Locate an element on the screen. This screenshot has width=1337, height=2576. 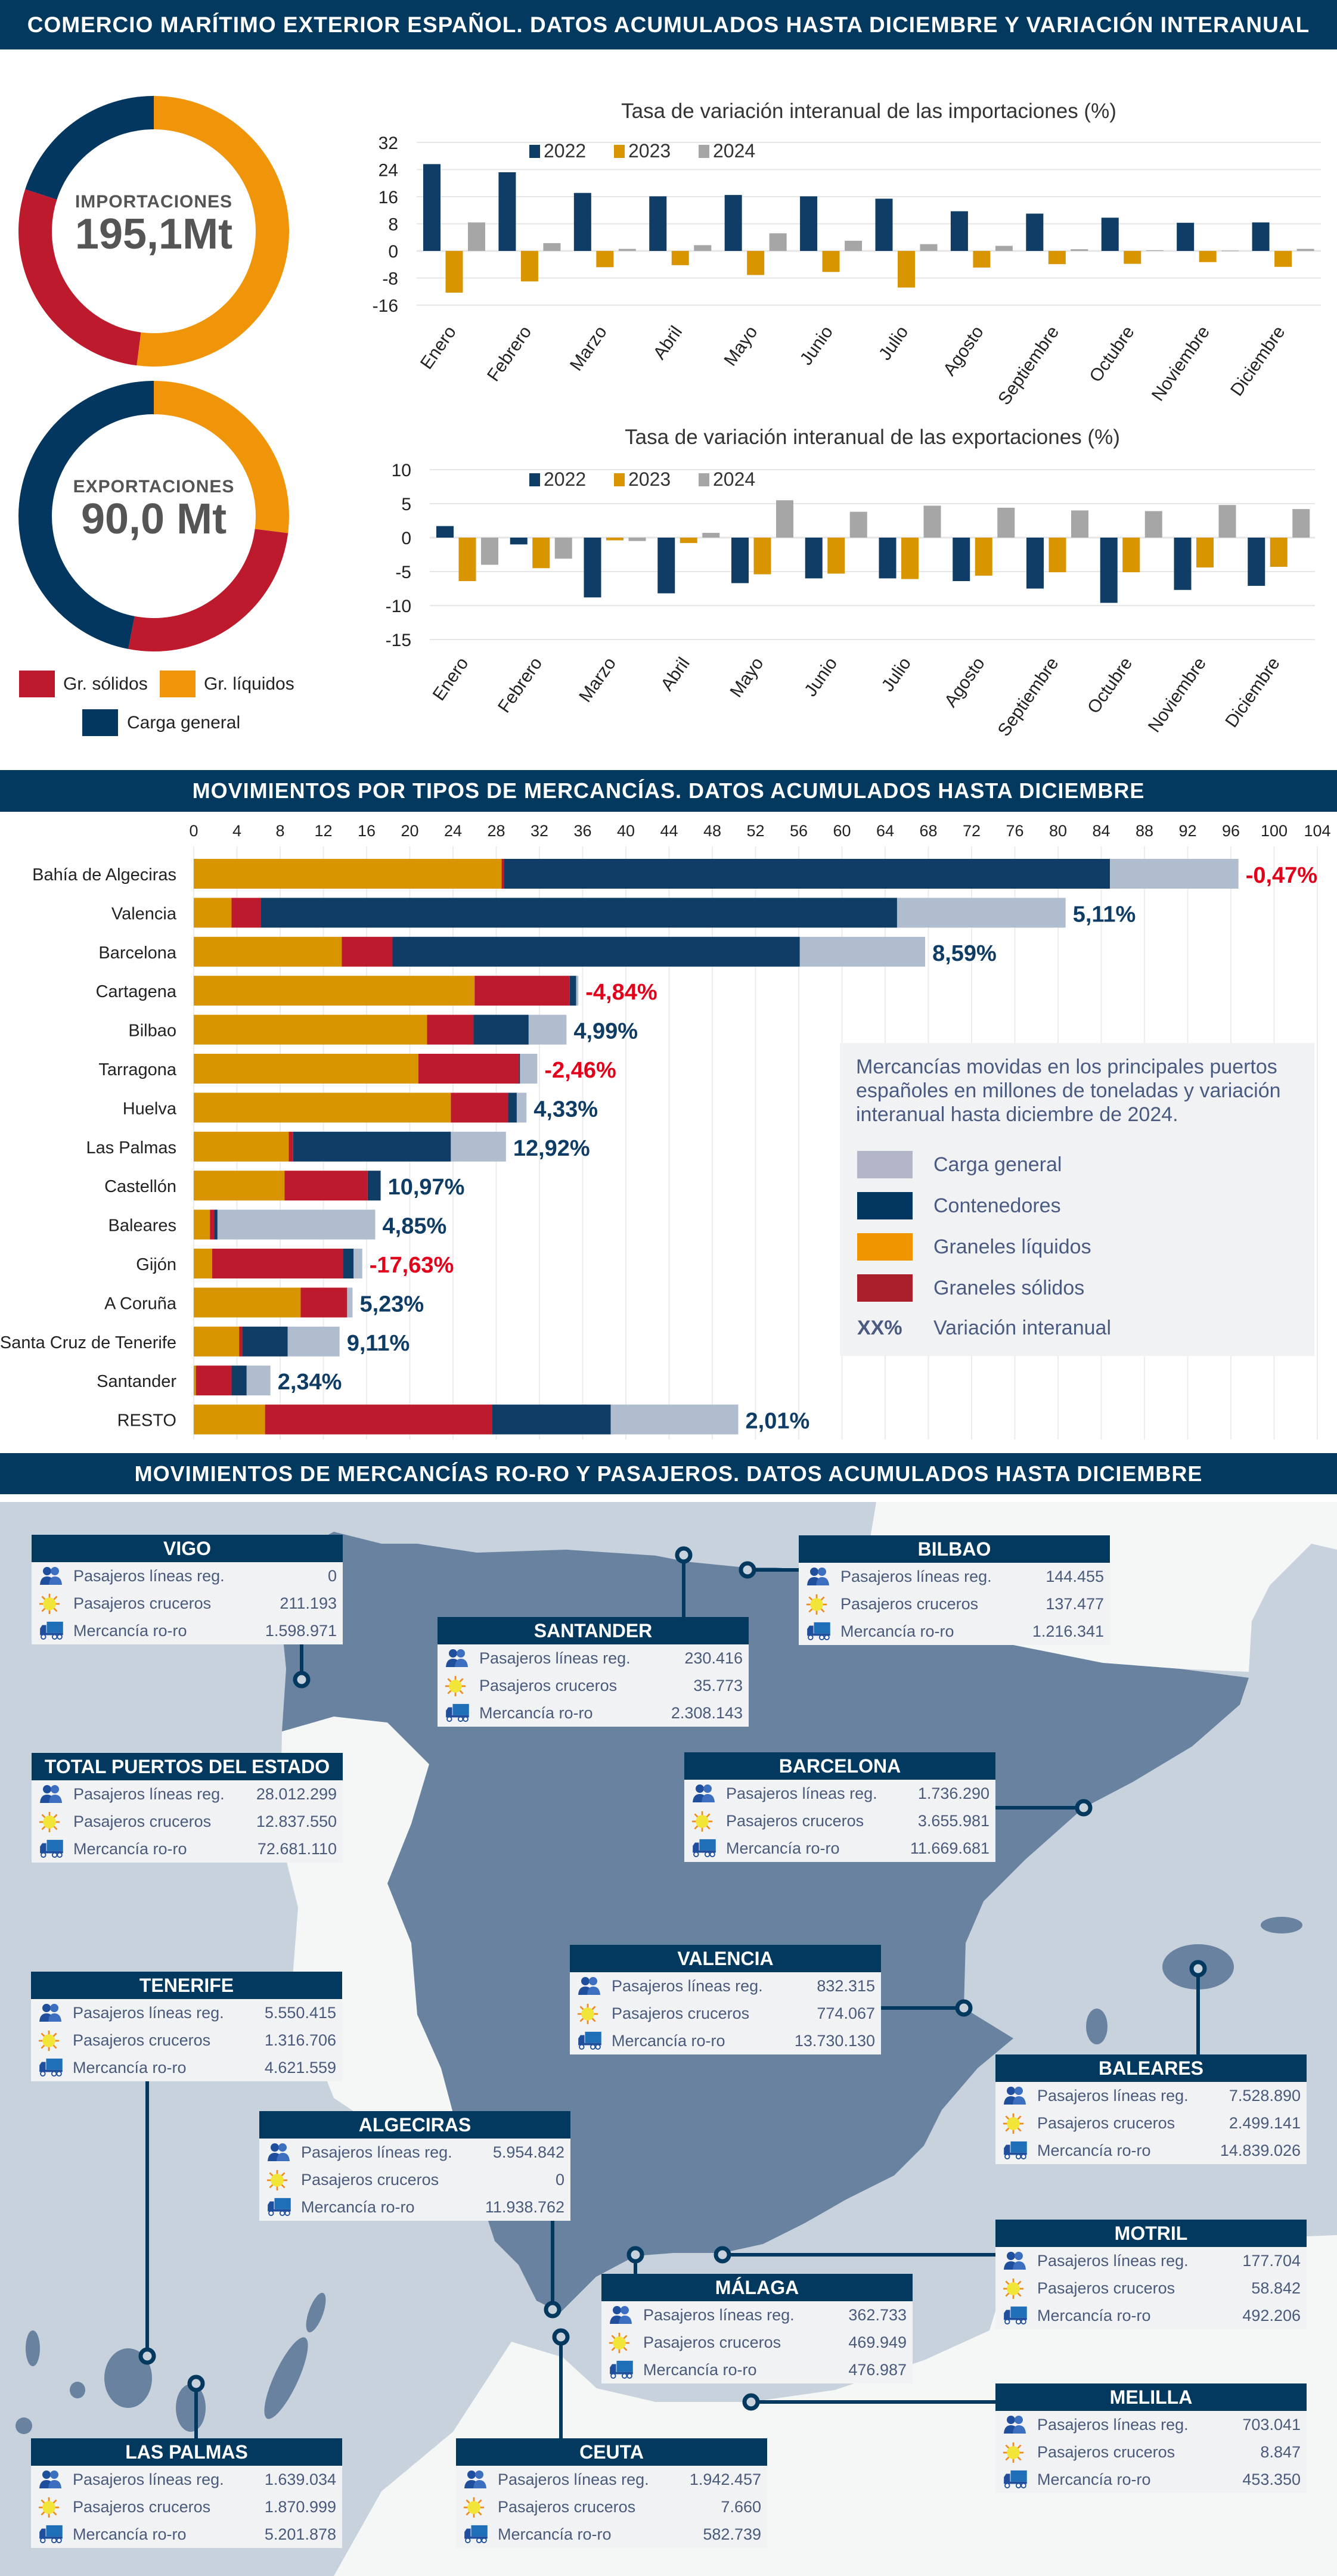
x-tick-label: 16 is located at coordinates (367, 831).